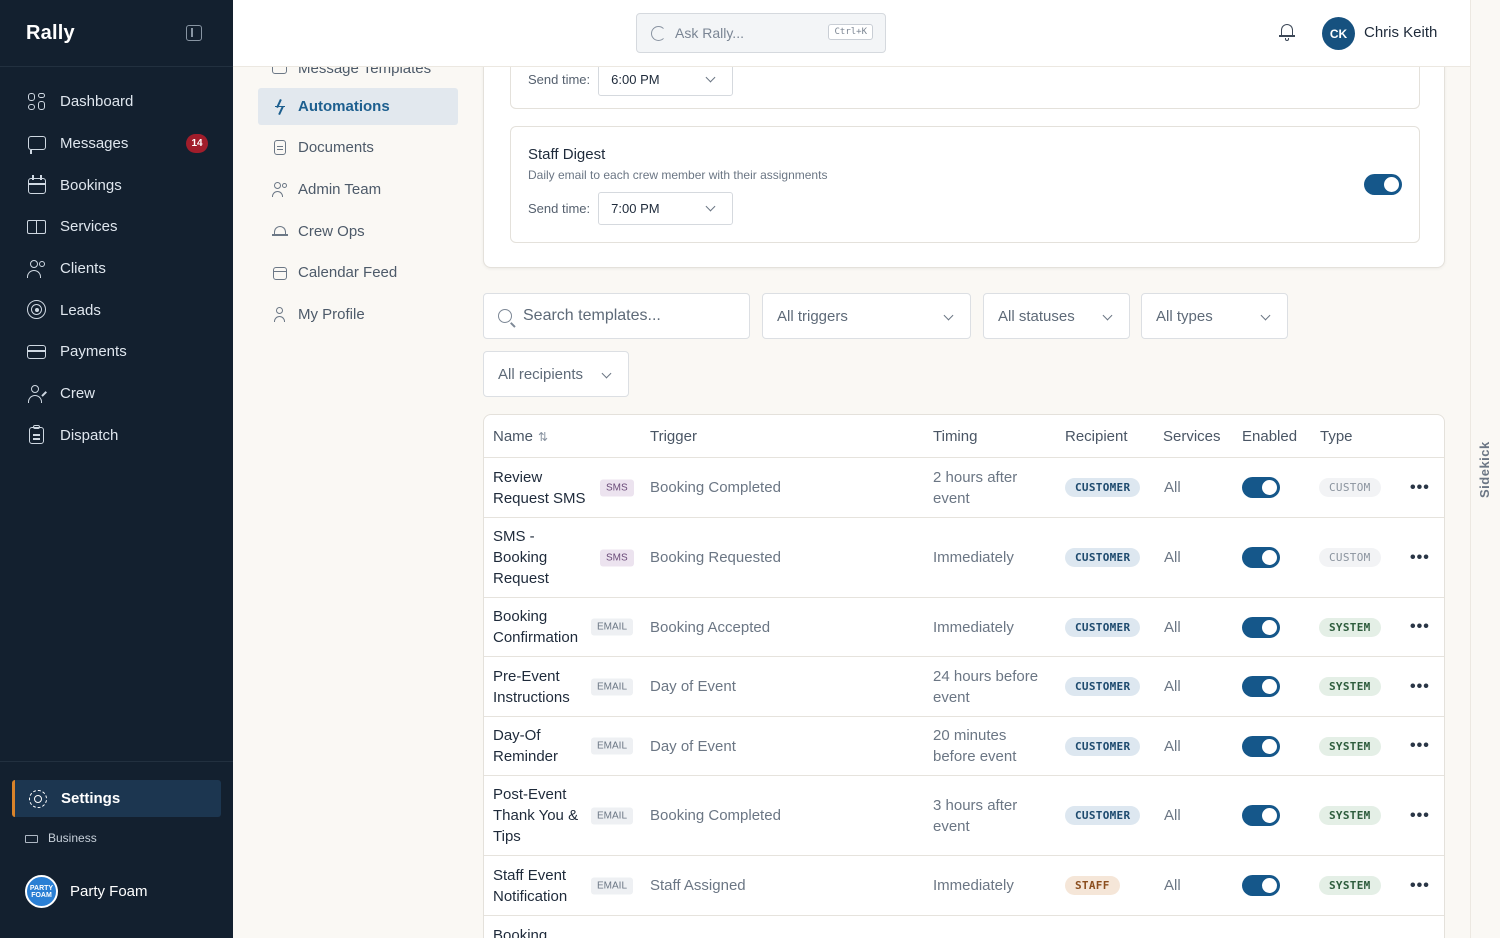  I want to click on sidebar-item-payments: Payments, so click(116, 352).